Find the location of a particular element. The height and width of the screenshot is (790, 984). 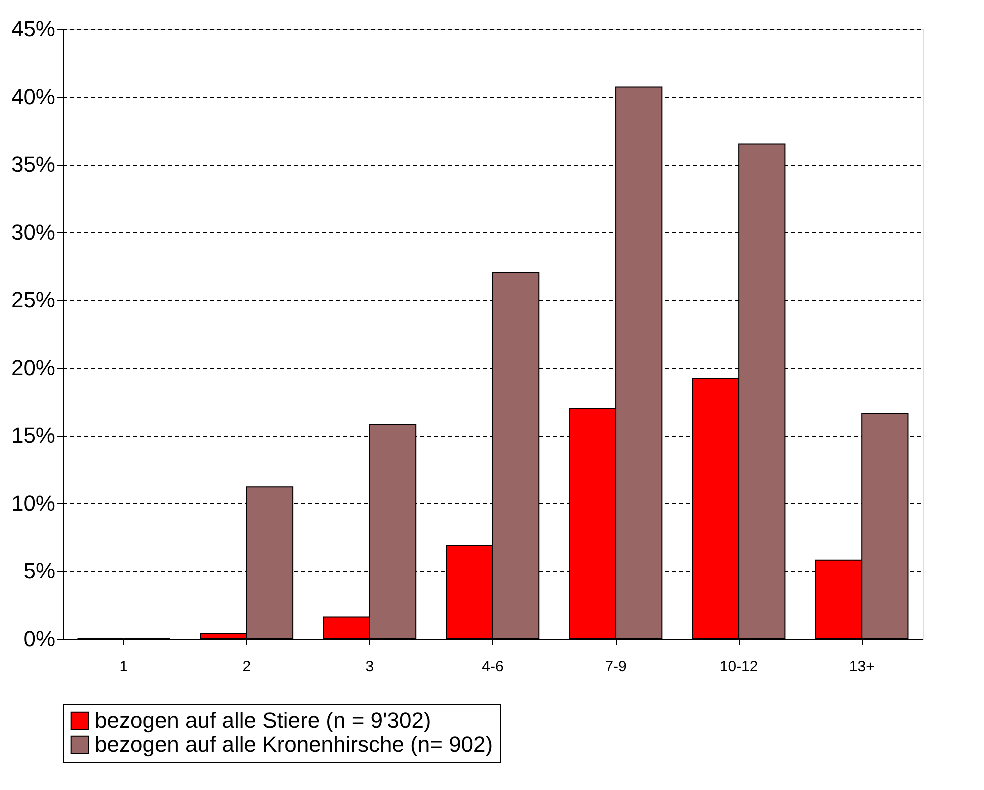

x-tick-label: 10-12 is located at coordinates (739, 667).